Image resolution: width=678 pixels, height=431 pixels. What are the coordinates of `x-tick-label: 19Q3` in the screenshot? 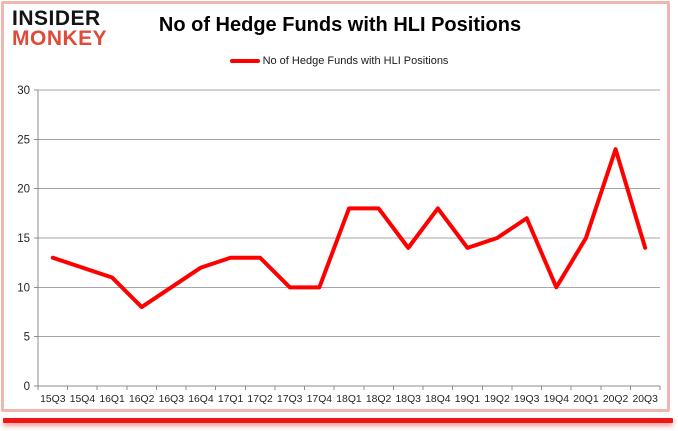 It's located at (527, 399).